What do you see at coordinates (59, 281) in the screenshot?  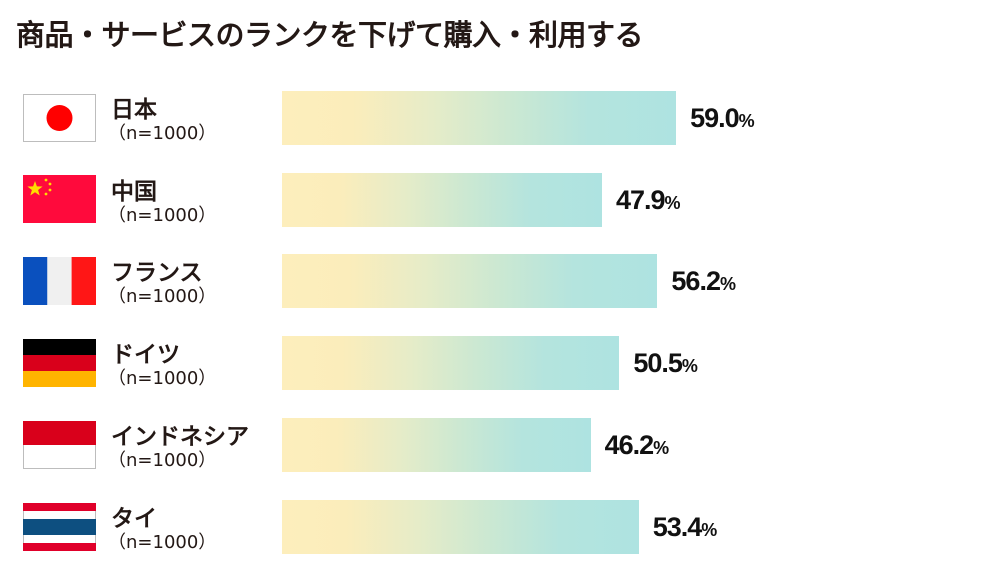 I see `france-flag-icon` at bounding box center [59, 281].